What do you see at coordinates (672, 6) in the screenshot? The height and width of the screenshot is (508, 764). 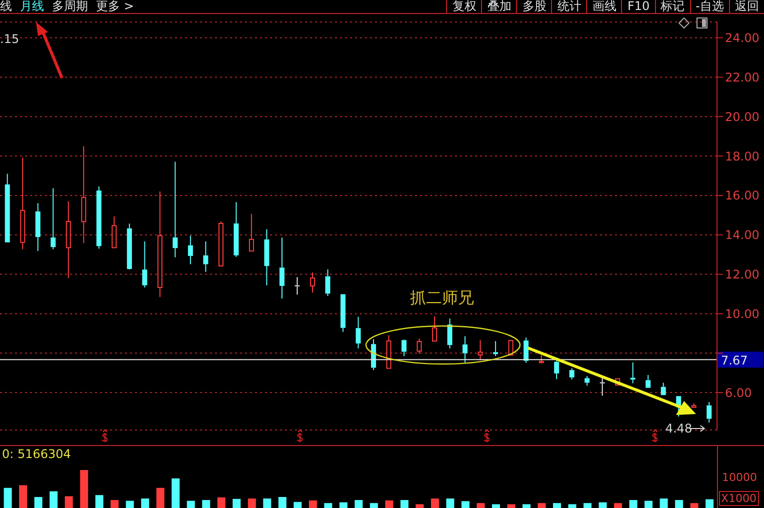 I see `text: 标记` at bounding box center [672, 6].